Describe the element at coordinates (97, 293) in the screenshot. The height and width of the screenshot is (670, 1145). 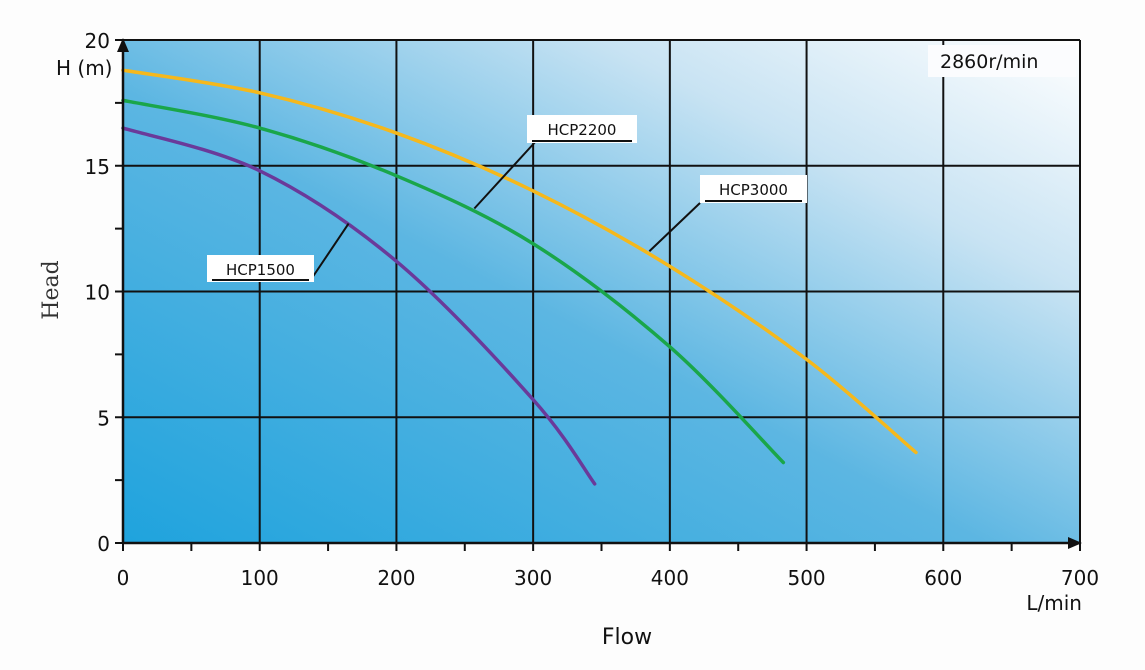
I see `y-tick-label: 10` at that location.